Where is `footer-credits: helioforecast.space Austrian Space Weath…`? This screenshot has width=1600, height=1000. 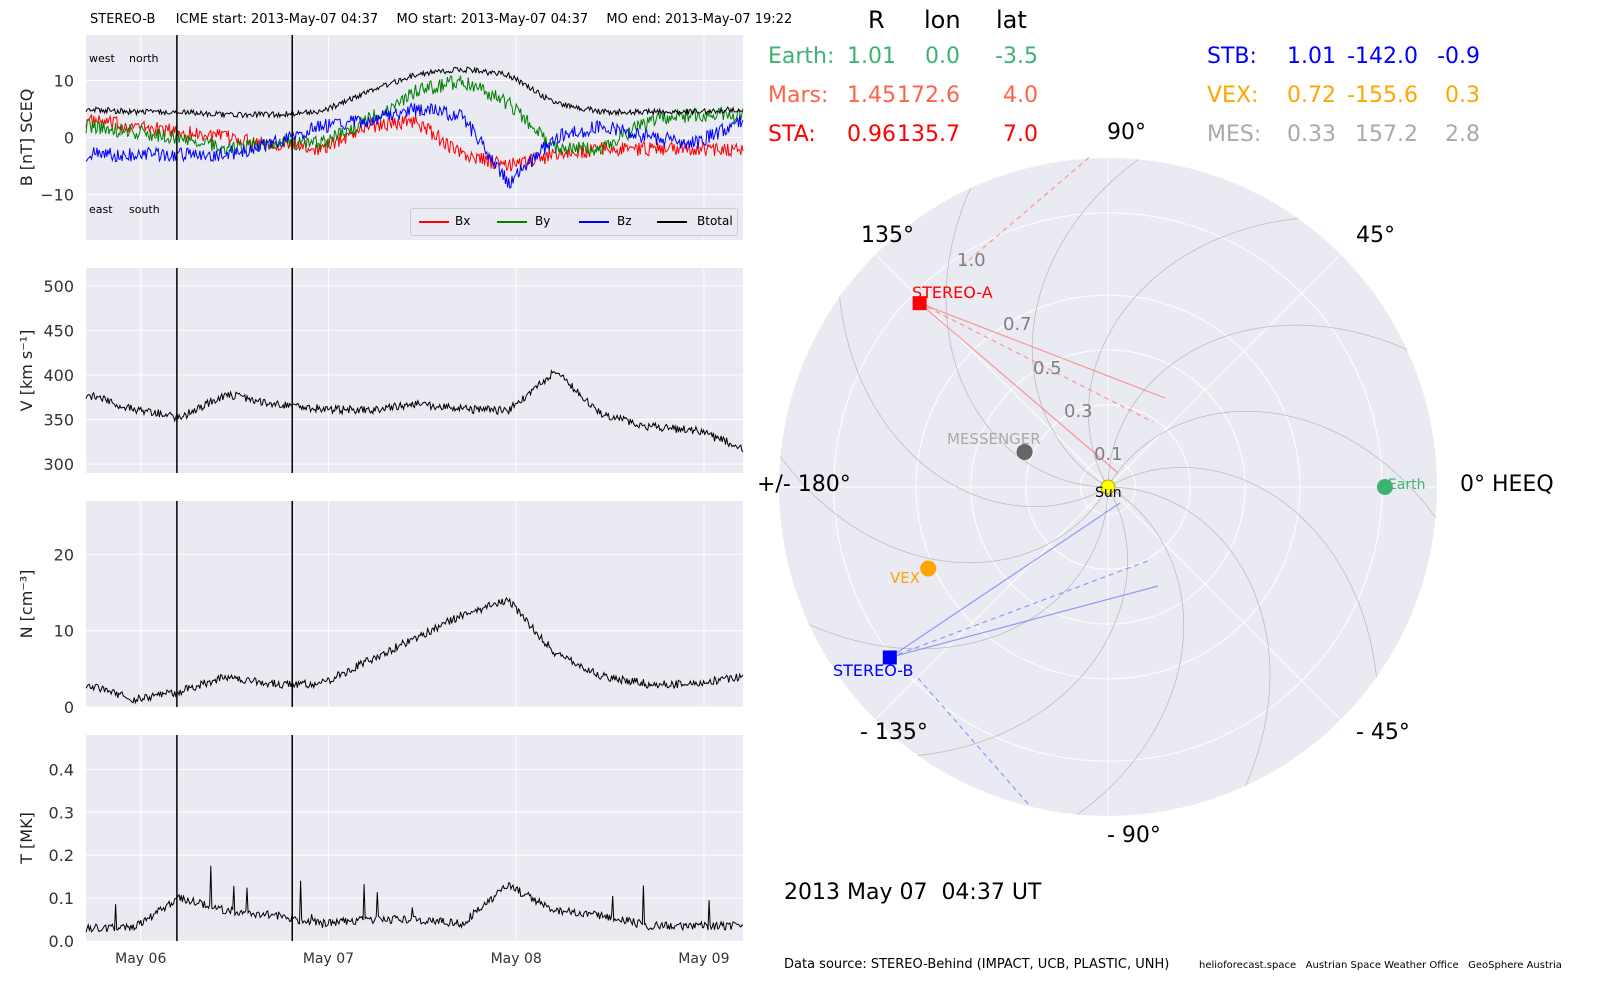 footer-credits: helioforecast.space Austrian Space Weath… is located at coordinates (1380, 965).